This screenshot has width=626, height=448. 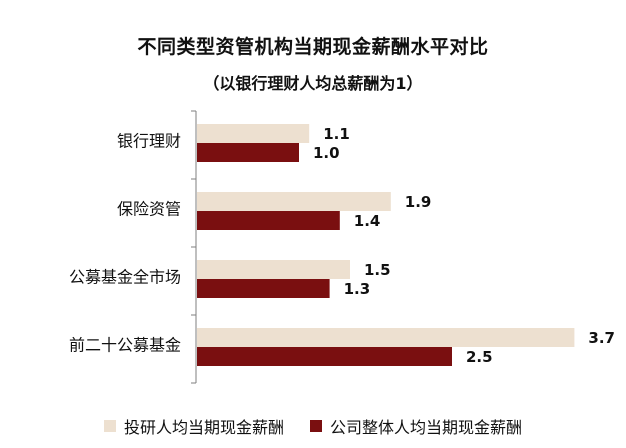 I want to click on legend-swatch-research, so click(x=109, y=426).